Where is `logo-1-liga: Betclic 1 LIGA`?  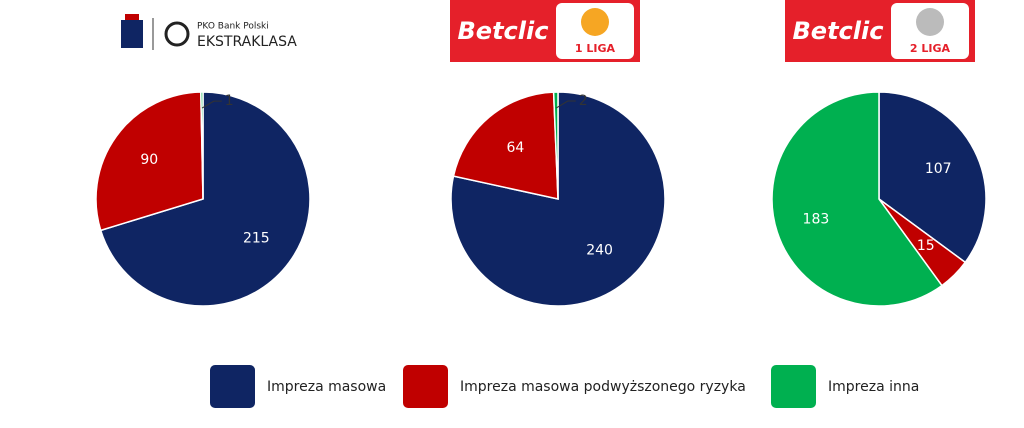 logo-1-liga: Betclic 1 LIGA is located at coordinates (545, 31).